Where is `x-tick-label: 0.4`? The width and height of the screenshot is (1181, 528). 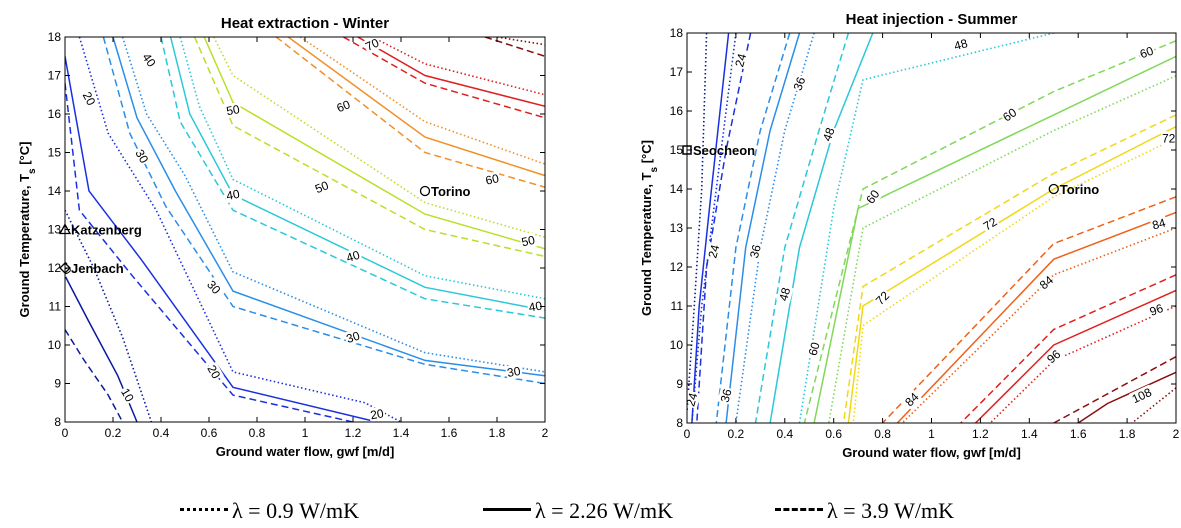 x-tick-label: 0.4 is located at coordinates (784, 434).